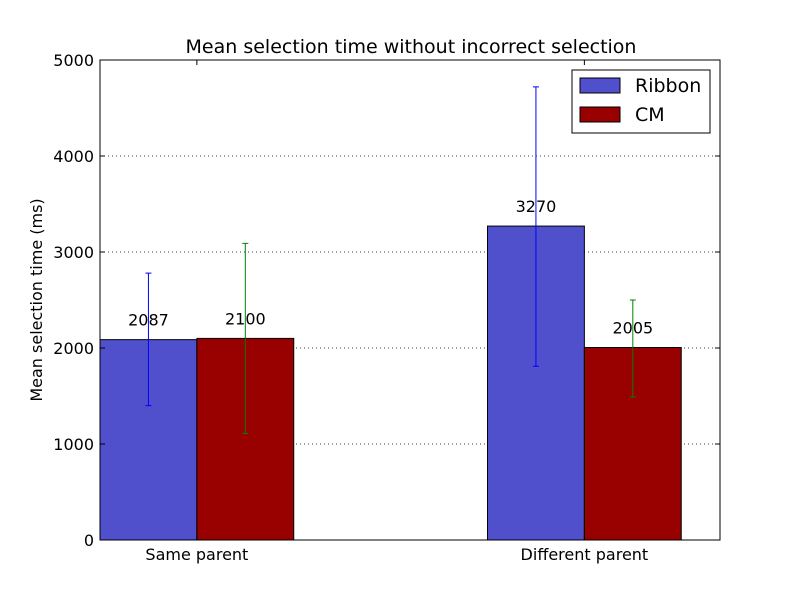 The width and height of the screenshot is (800, 600). What do you see at coordinates (73, 444) in the screenshot?
I see `y-tick-label: 1000` at bounding box center [73, 444].